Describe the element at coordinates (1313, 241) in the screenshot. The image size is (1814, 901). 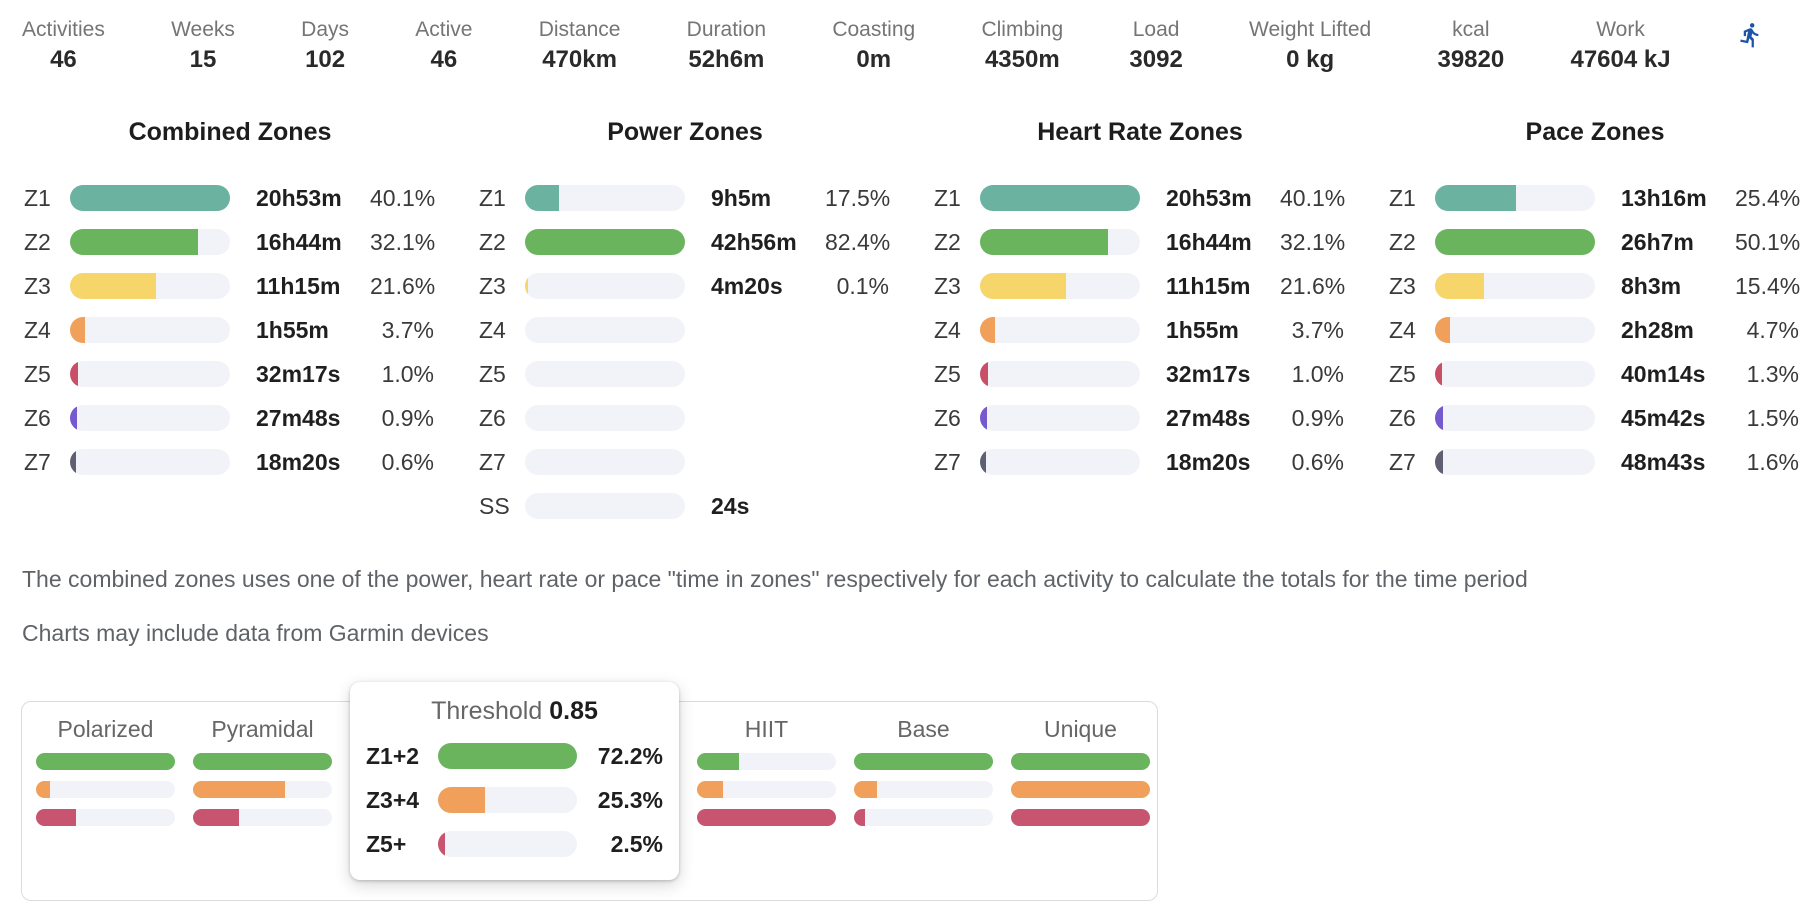
I see `zone-percent: 32.1%` at that location.